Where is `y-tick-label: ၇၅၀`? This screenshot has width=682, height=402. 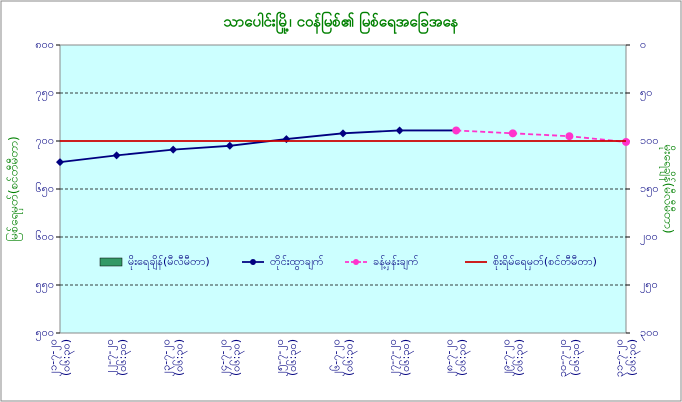 y-tick-label: ၇၅၀ is located at coordinates (44, 93).